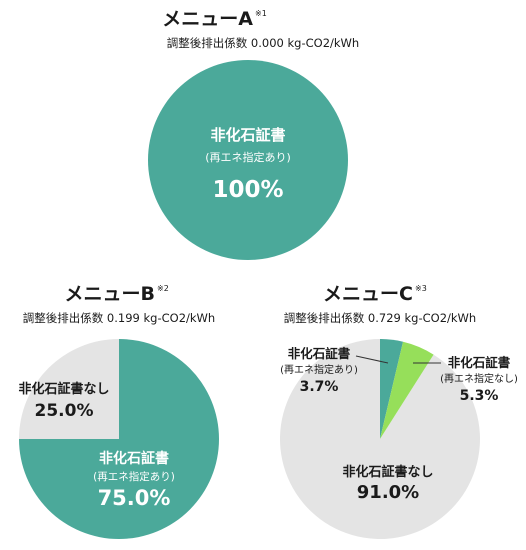 The width and height of the screenshot is (526, 550). I want to click on chart-c-pie, so click(379, 439).